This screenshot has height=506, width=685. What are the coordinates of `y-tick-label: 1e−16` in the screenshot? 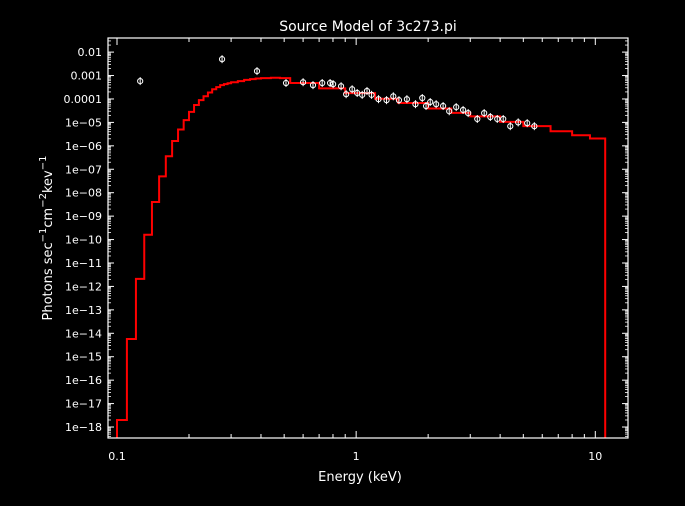 It's located at (83, 380).